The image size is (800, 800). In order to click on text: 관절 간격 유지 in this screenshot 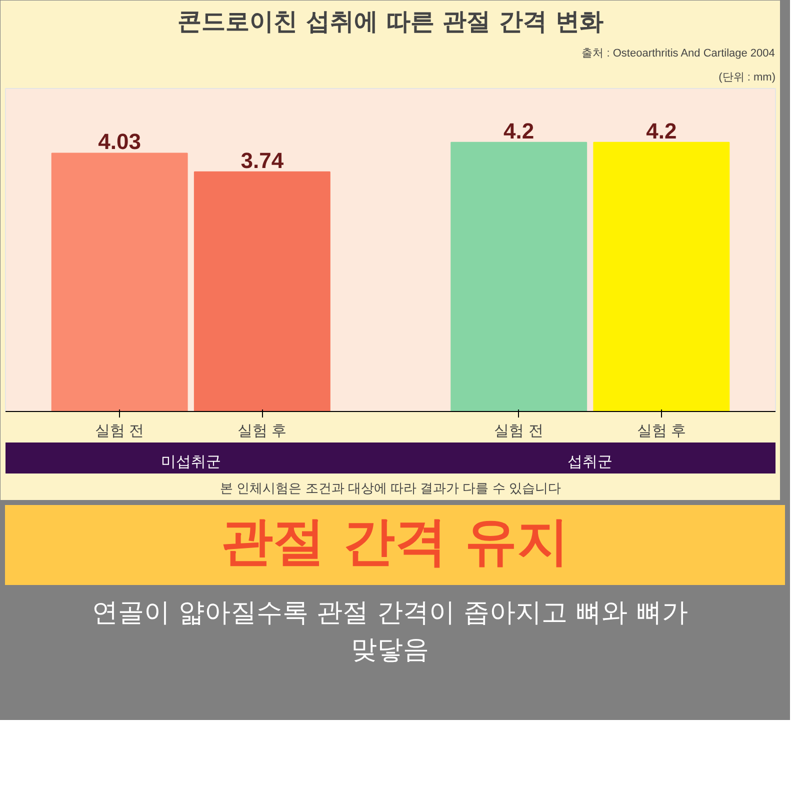, I will do `click(395, 542)`.